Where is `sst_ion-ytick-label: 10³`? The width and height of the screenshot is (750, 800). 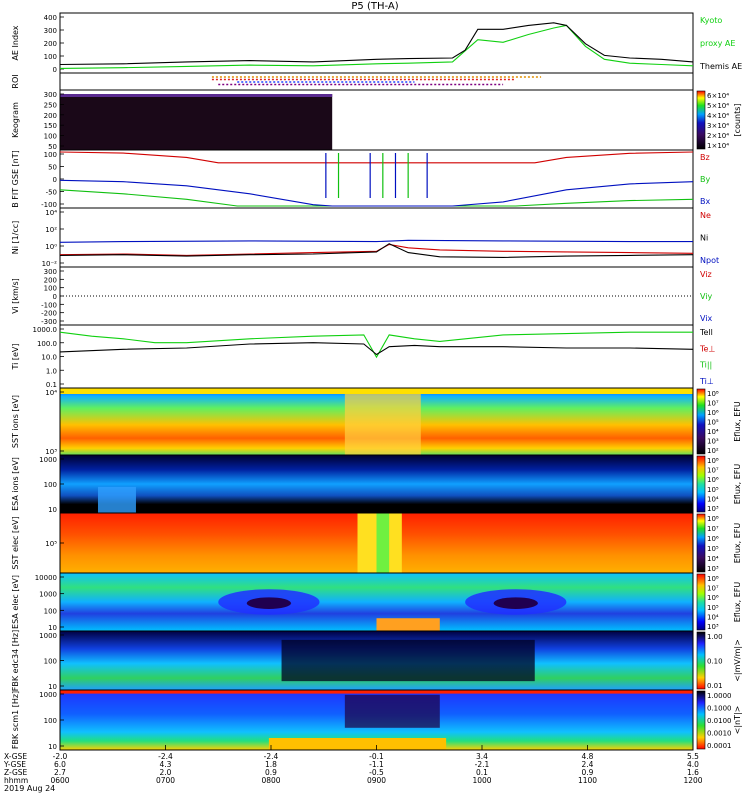 sst_ion-ytick-label: 10³ is located at coordinates (51, 452).